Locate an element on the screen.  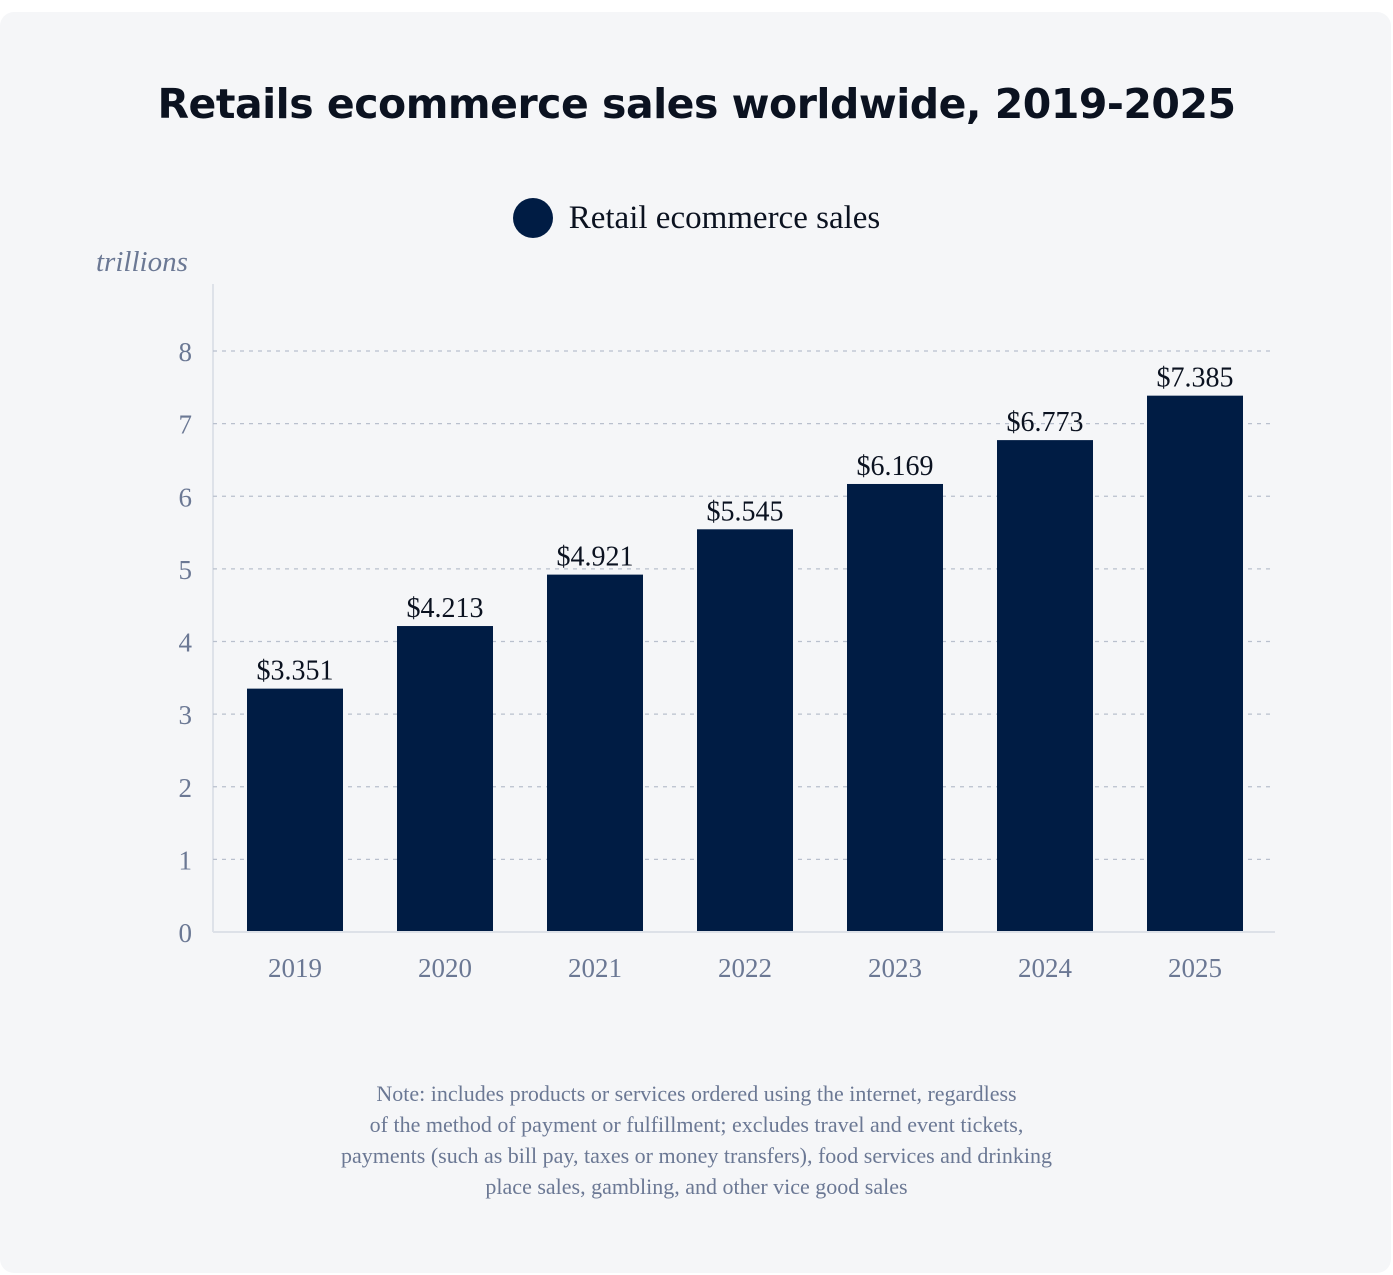
data-label: $6.169 is located at coordinates (895, 466).